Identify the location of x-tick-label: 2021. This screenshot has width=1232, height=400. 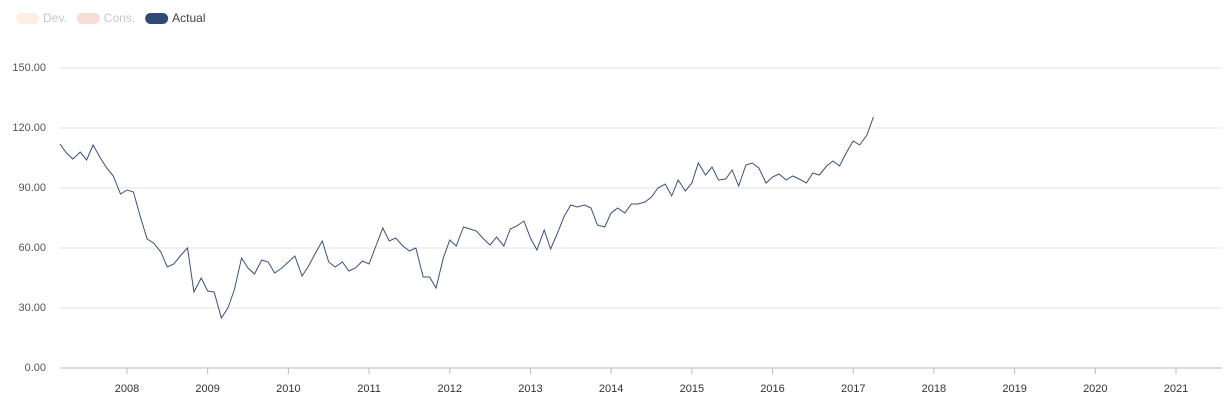
(1176, 389).